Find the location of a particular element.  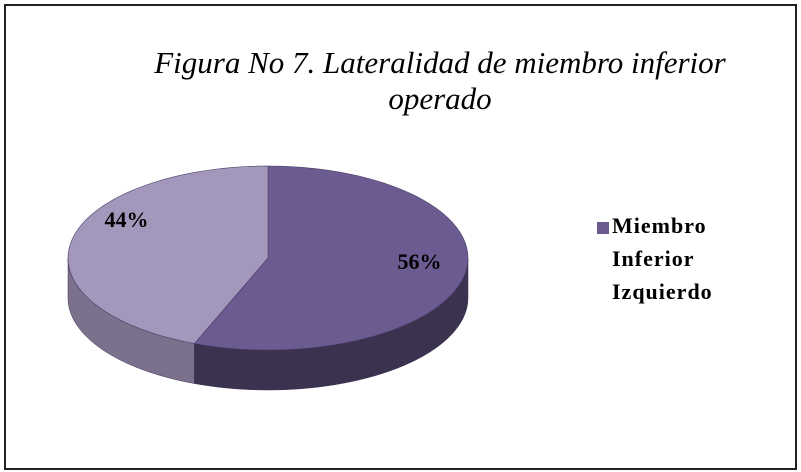

legend-swatch is located at coordinates (603, 228).